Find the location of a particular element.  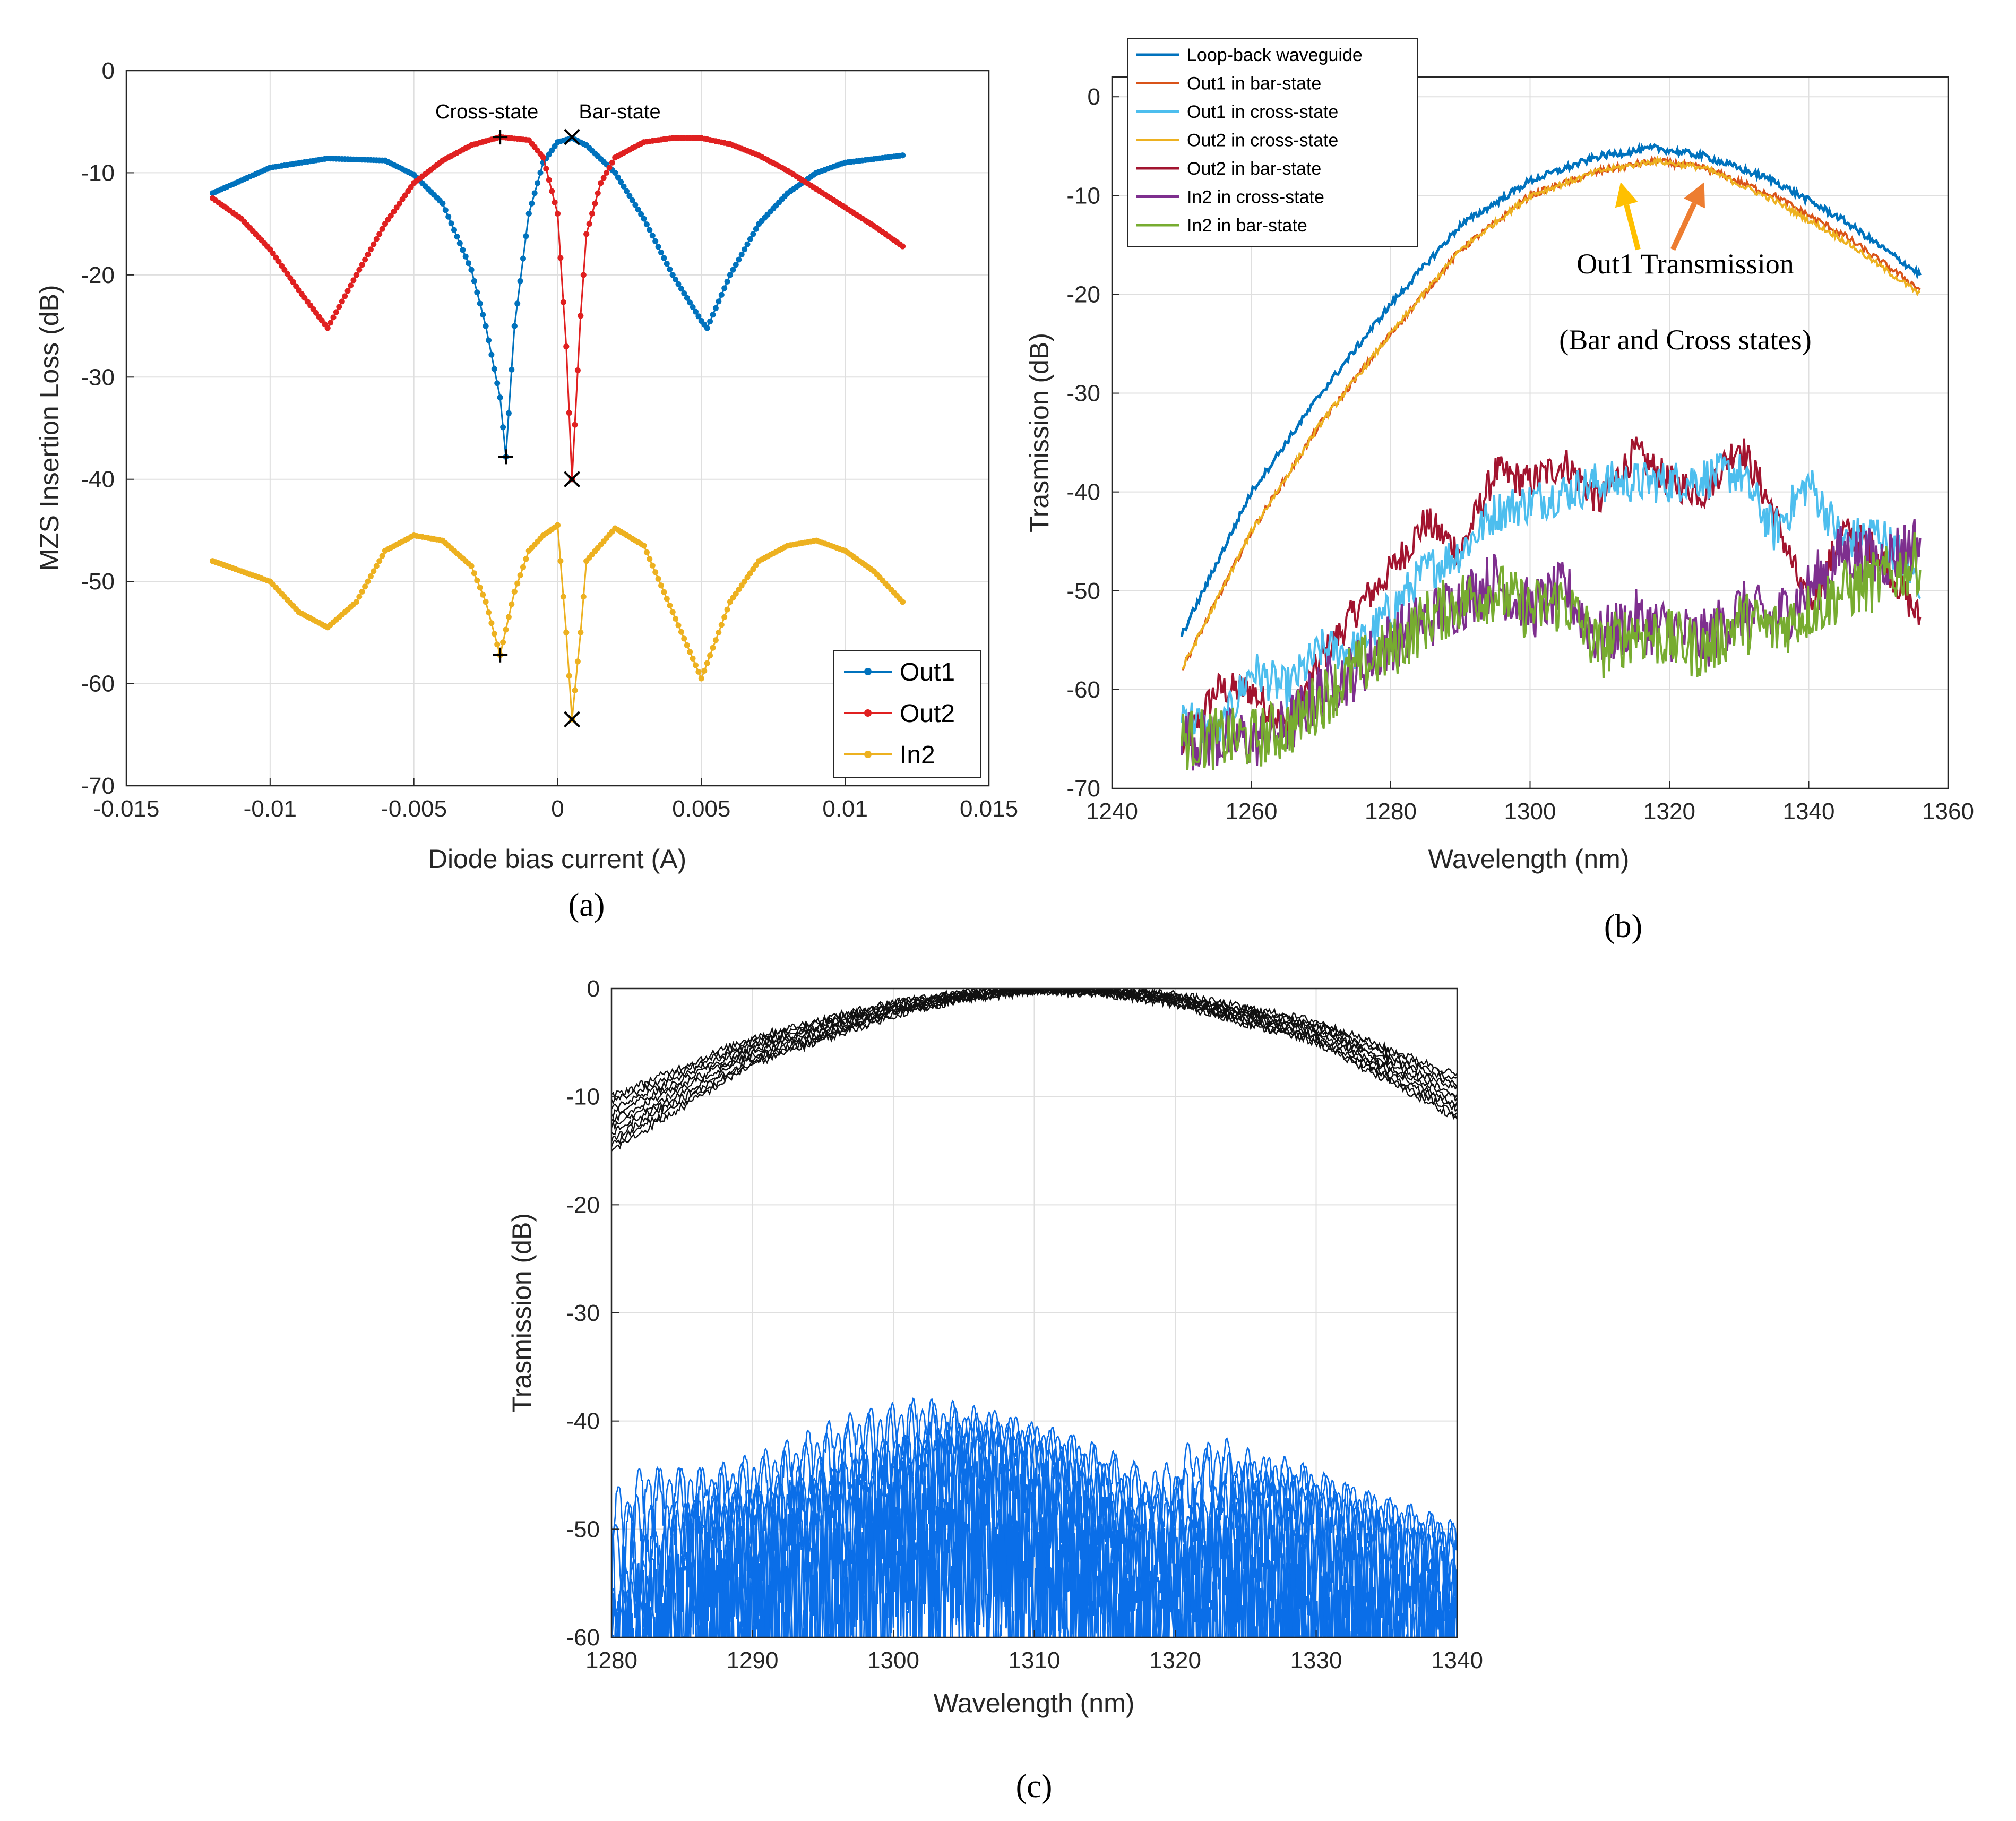

transmission-curve is located at coordinates (1034, 1065).